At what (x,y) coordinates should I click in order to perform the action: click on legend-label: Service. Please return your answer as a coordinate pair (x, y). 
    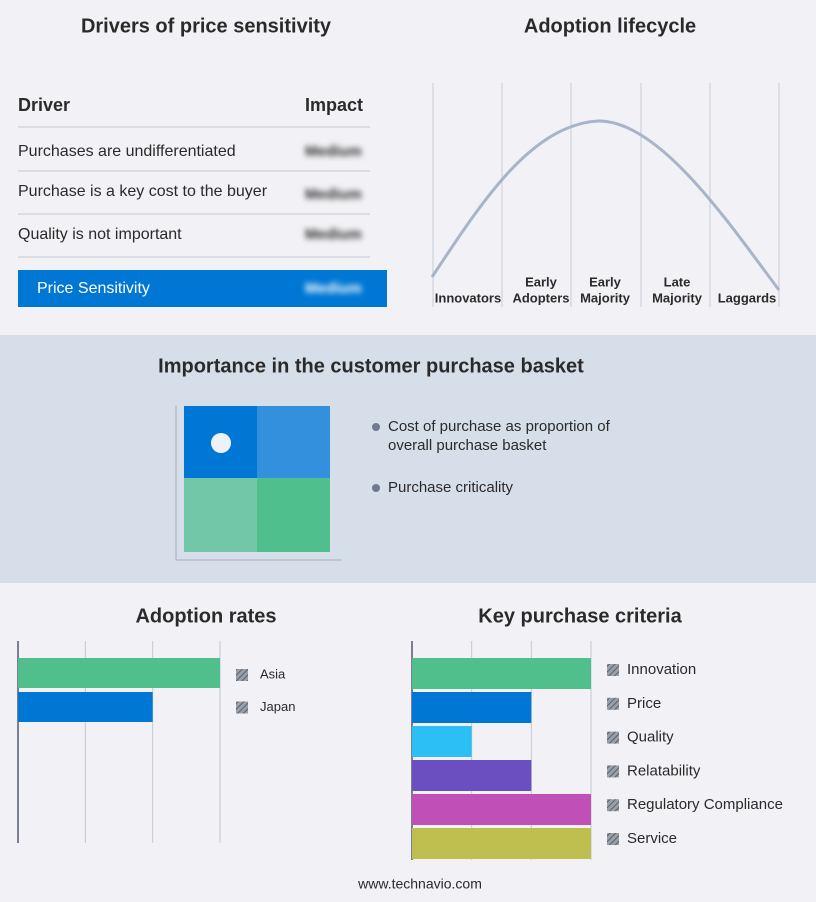
    Looking at the image, I should click on (652, 838).